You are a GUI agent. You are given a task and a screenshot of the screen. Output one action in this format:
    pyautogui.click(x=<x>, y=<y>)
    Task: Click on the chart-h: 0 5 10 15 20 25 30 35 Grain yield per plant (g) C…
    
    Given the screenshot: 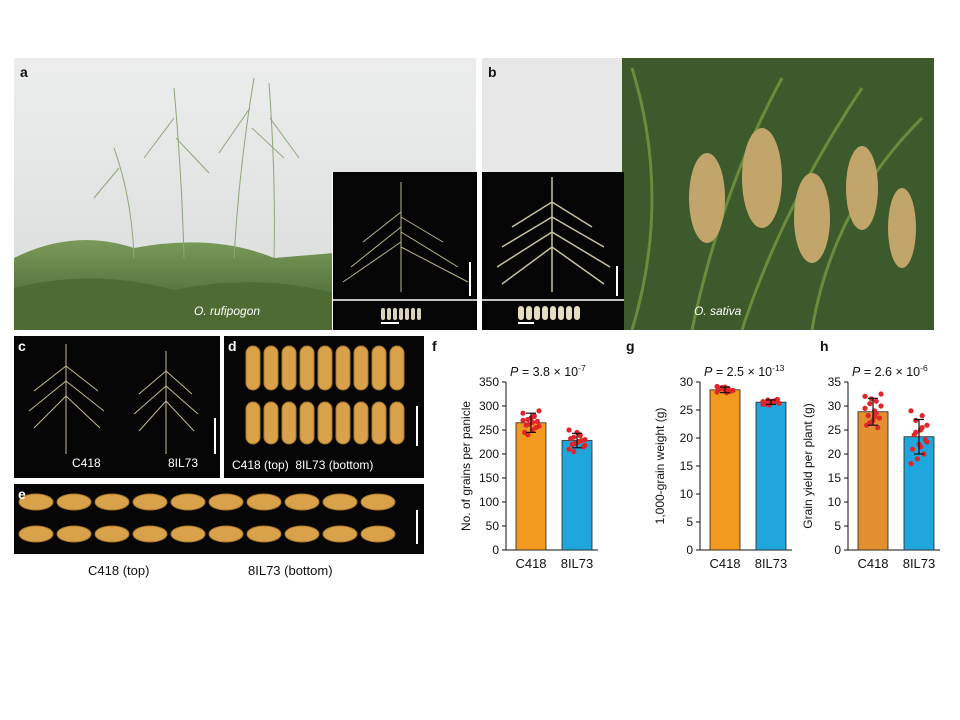 What is the action you would take?
    pyautogui.click(x=870, y=467)
    